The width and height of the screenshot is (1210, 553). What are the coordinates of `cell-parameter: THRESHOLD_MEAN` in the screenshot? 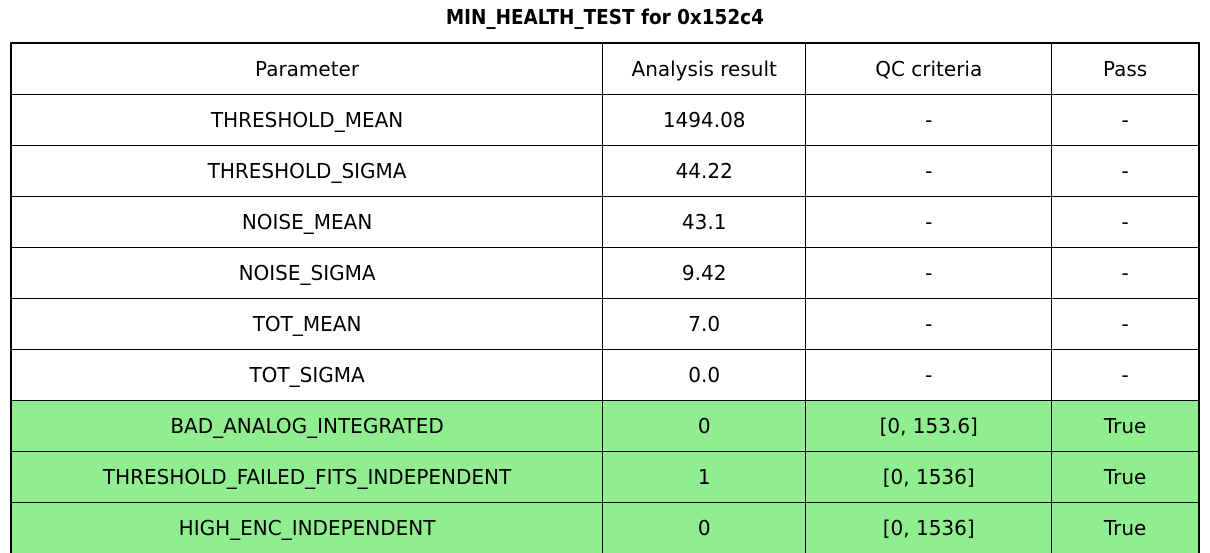 It's located at (307, 120).